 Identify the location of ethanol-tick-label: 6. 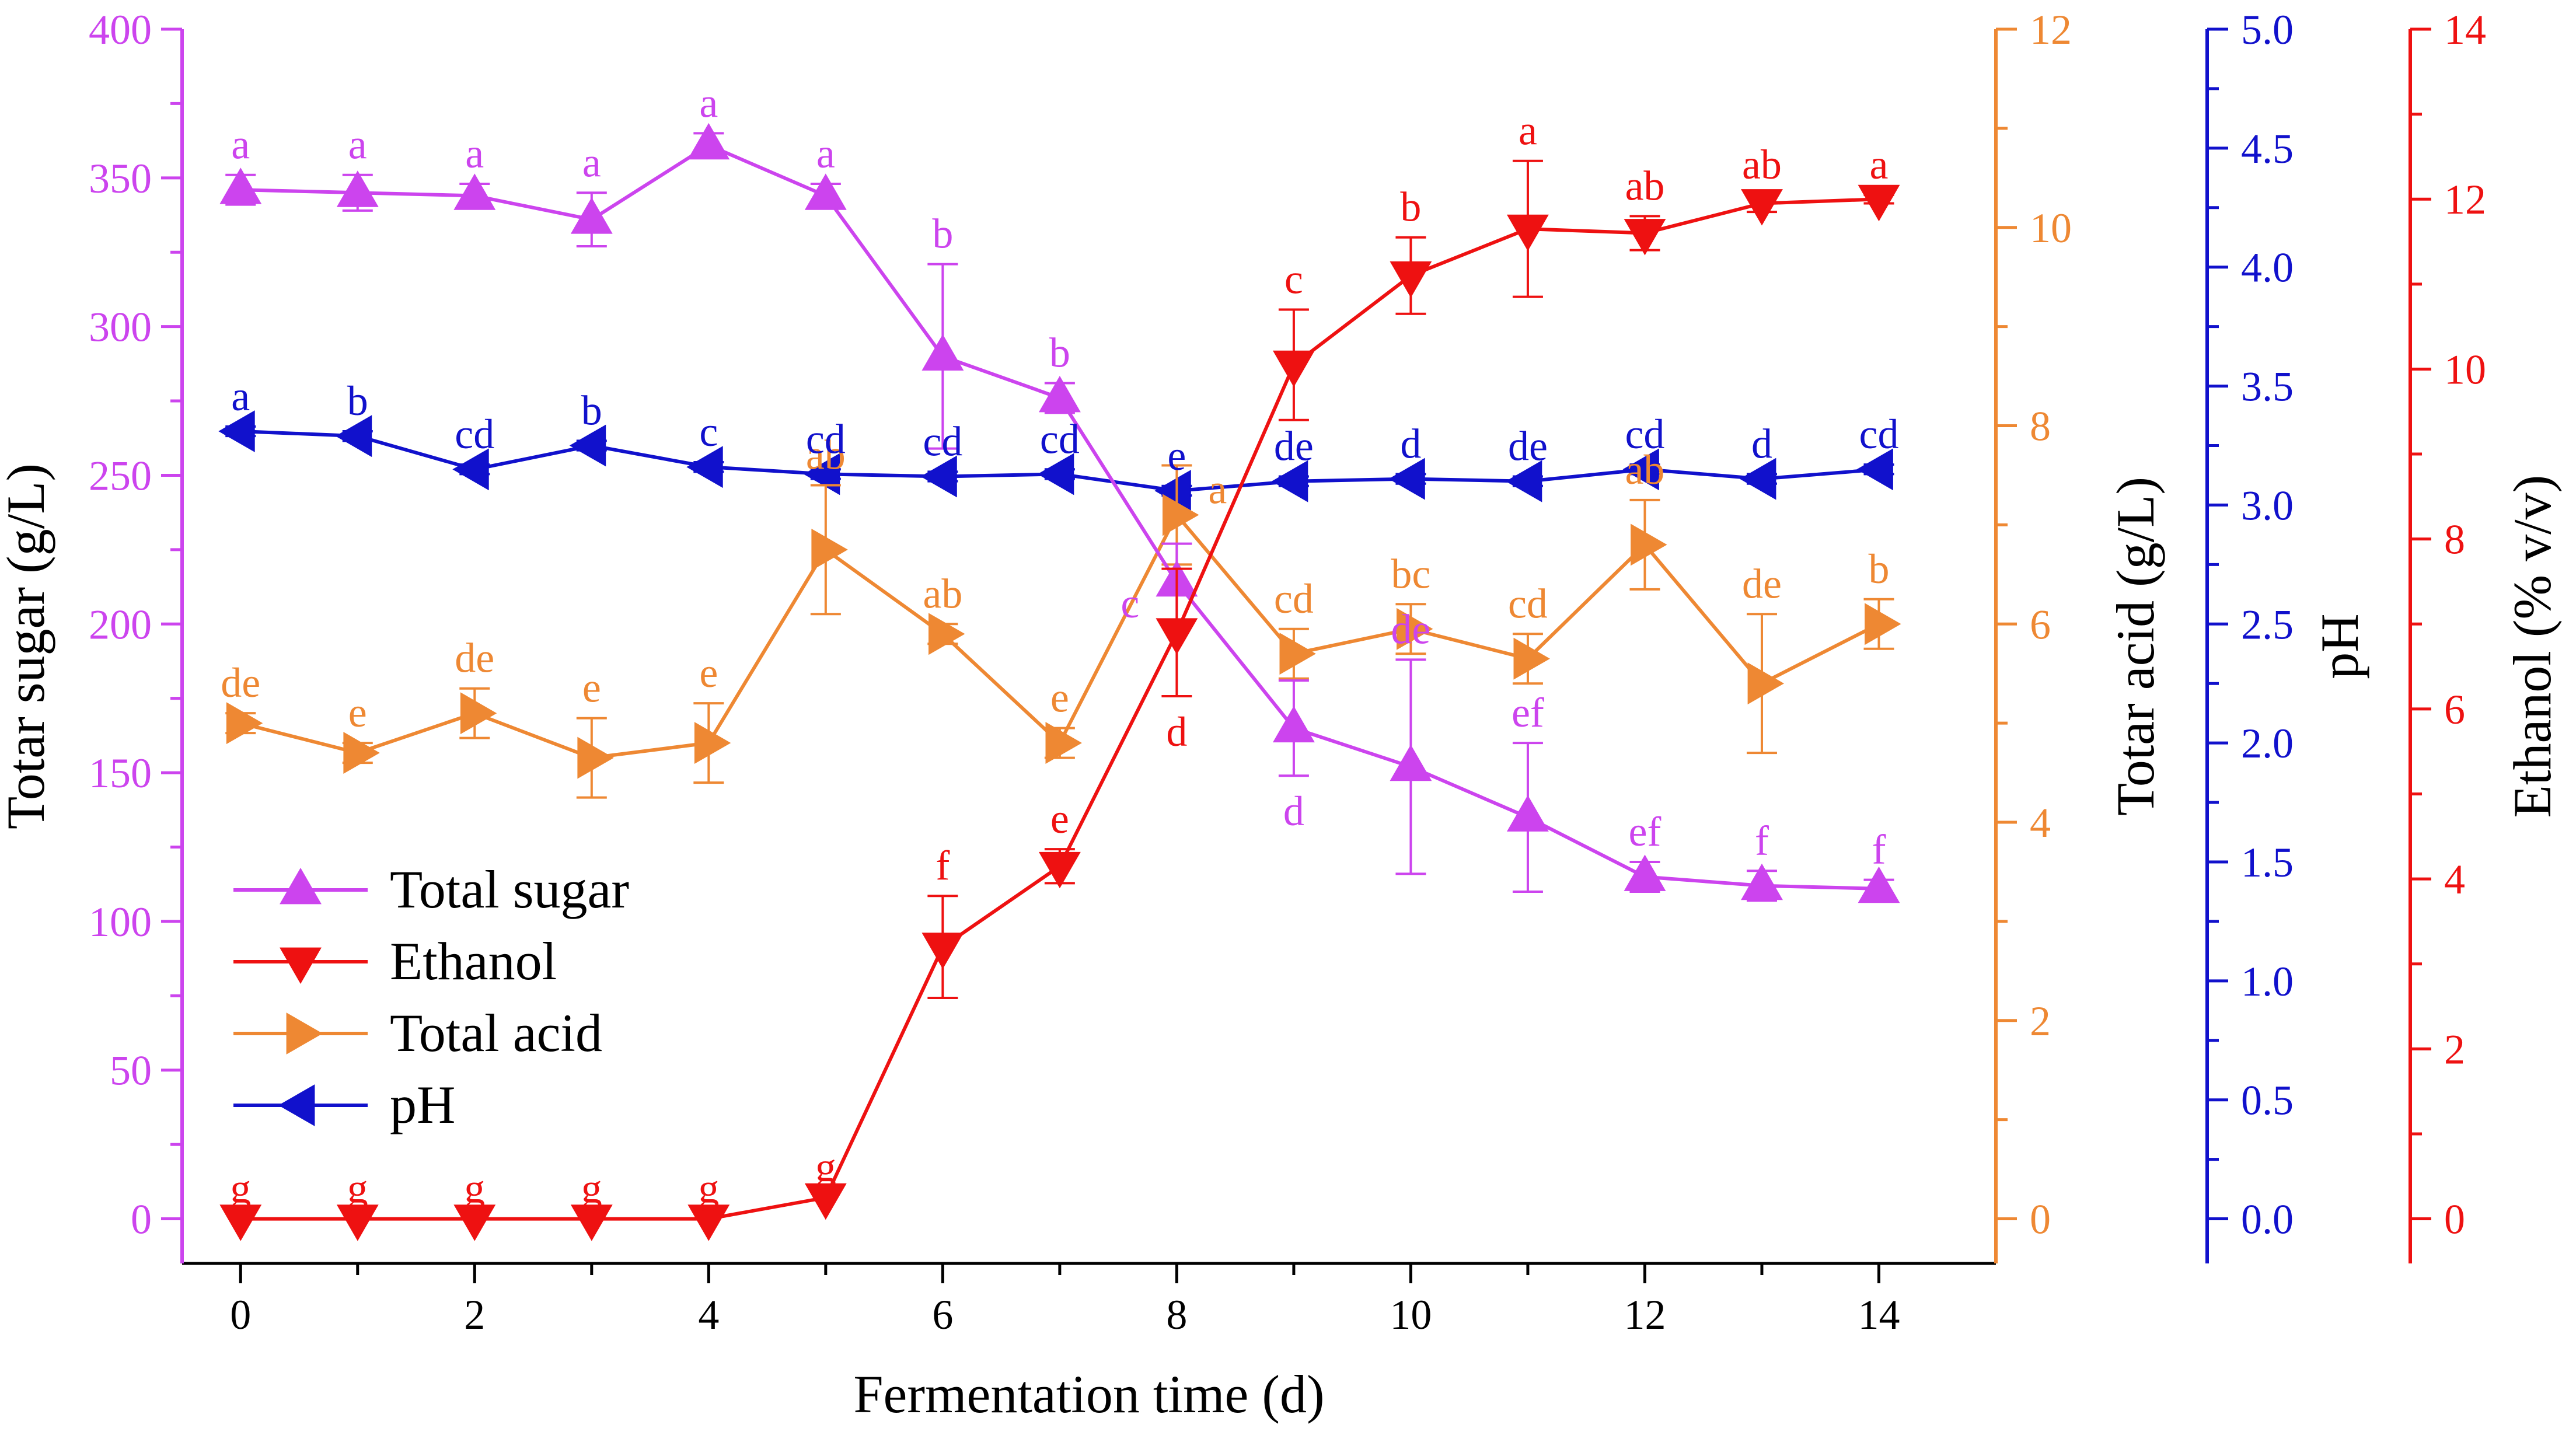
(2454, 709).